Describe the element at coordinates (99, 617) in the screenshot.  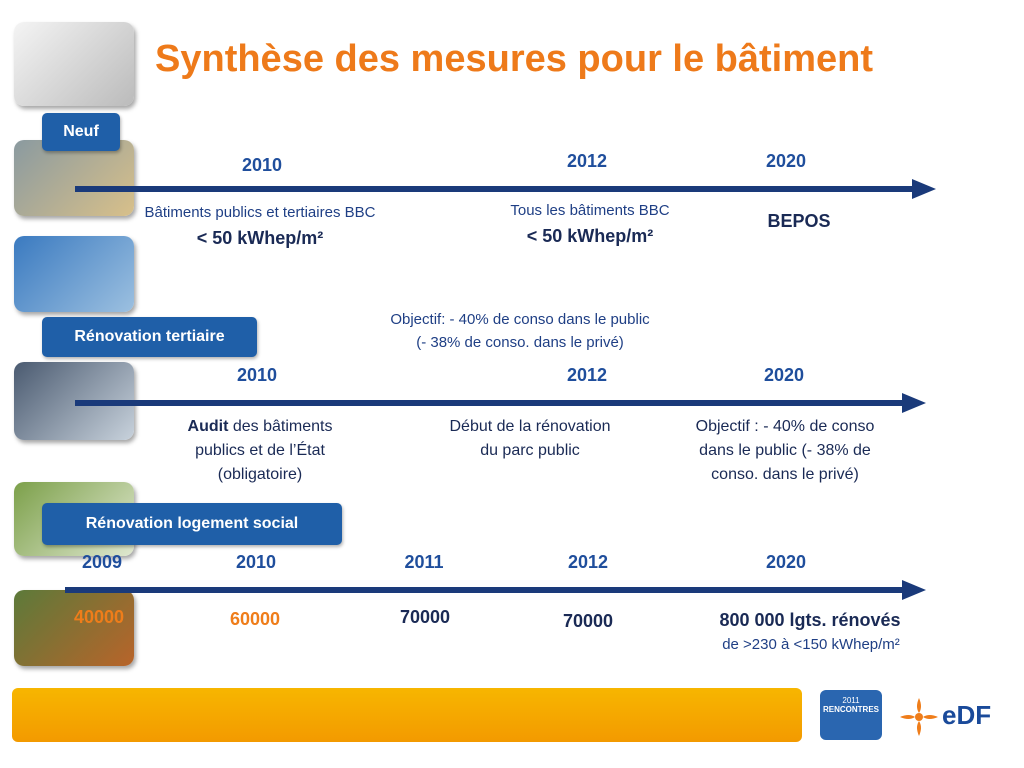
I see `milestone-value: 40000` at that location.